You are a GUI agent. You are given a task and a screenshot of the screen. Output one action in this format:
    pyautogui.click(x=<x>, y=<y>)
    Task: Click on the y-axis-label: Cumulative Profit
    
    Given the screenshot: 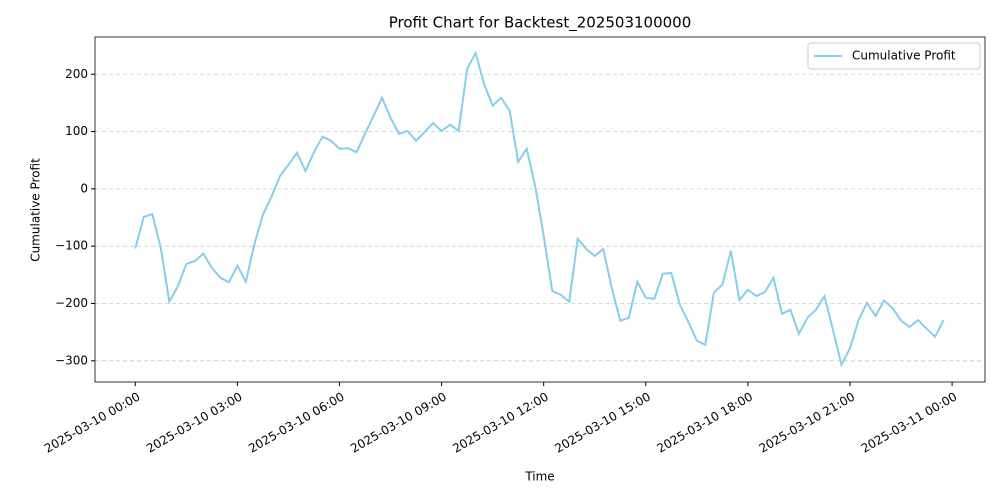 What is the action you would take?
    pyautogui.click(x=36, y=210)
    